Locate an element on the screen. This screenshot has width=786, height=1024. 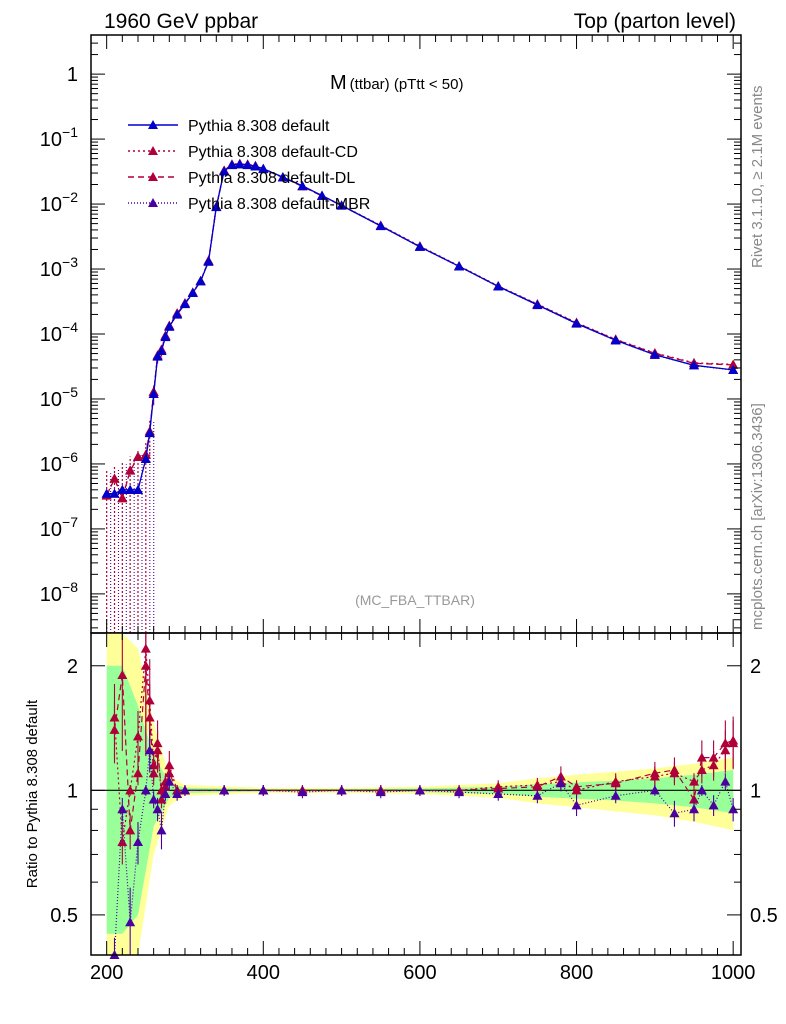
y-tick-exponent: −4 is located at coordinates (70, 327).